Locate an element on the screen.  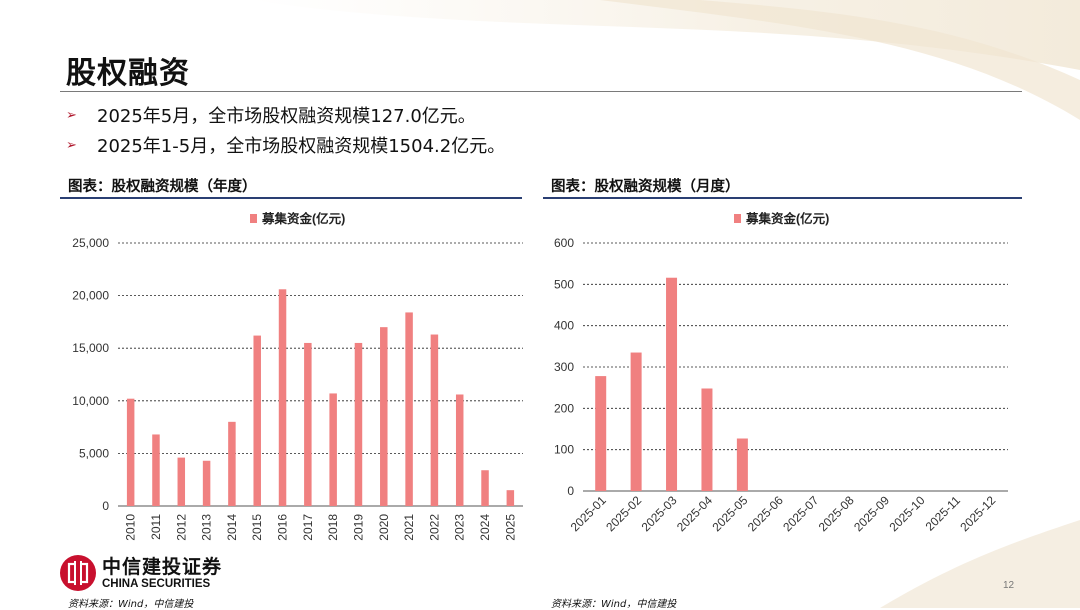
chart-heading-rule-annual is located at coordinates (291, 198).